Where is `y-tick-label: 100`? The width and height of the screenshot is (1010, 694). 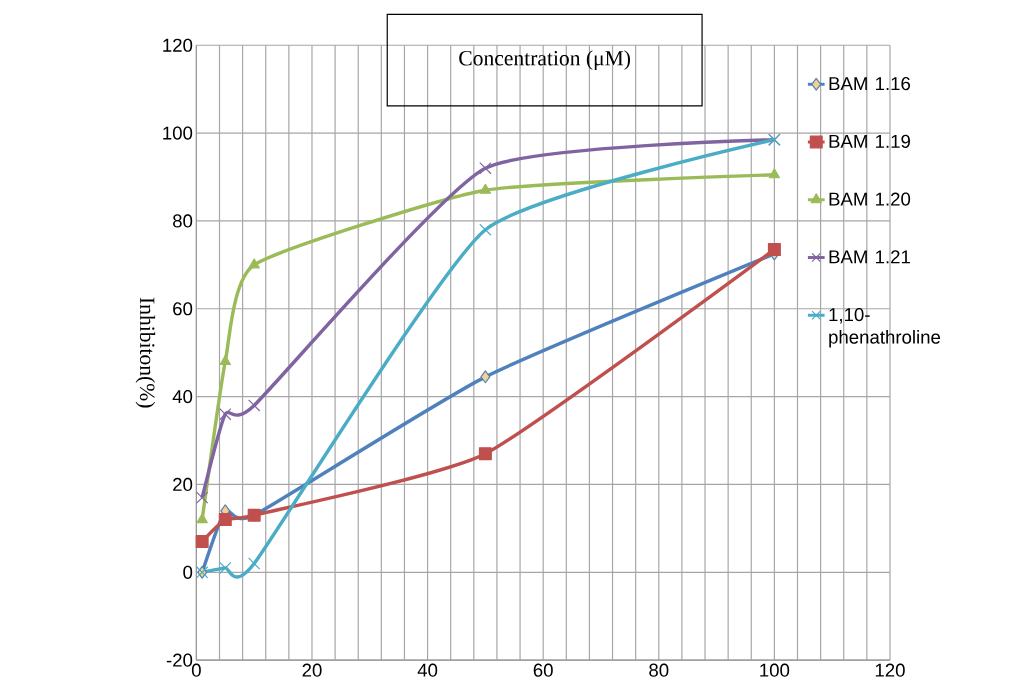
y-tick-label: 100 is located at coordinates (178, 133).